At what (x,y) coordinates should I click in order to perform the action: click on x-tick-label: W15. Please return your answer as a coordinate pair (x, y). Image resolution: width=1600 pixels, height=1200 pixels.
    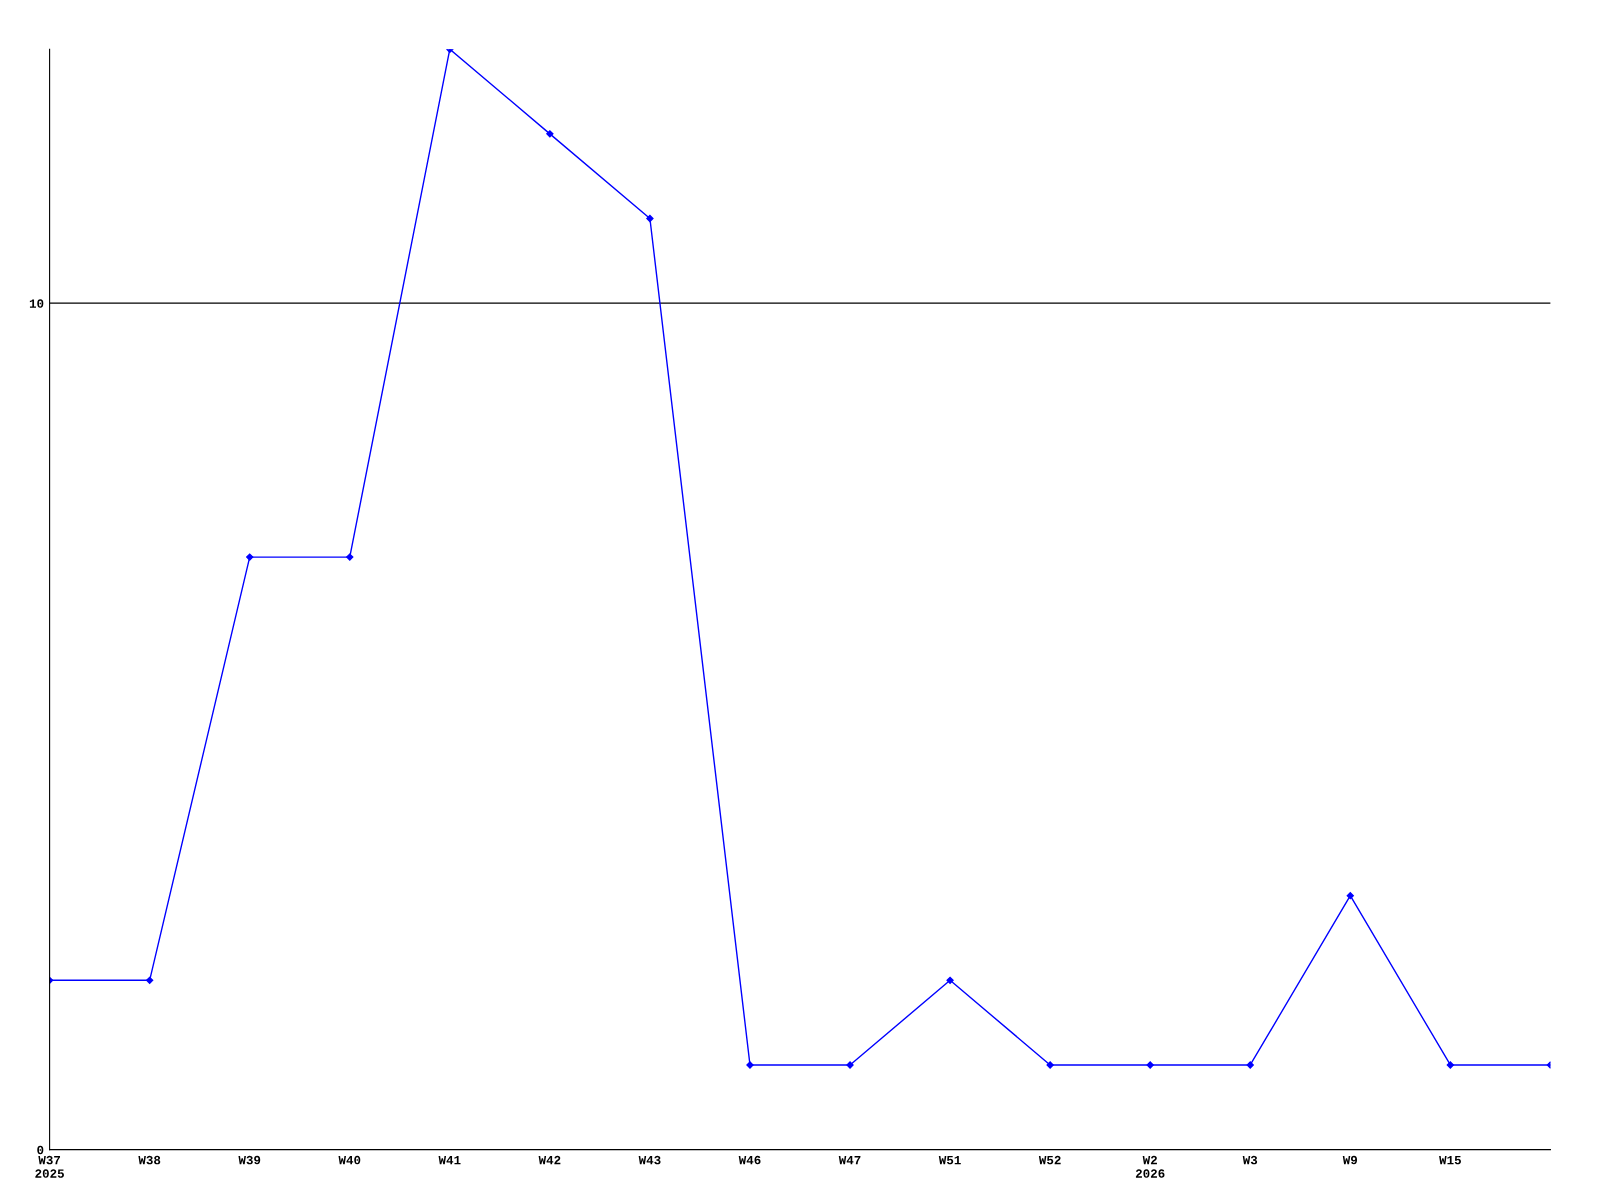
    Looking at the image, I should click on (1450, 1160).